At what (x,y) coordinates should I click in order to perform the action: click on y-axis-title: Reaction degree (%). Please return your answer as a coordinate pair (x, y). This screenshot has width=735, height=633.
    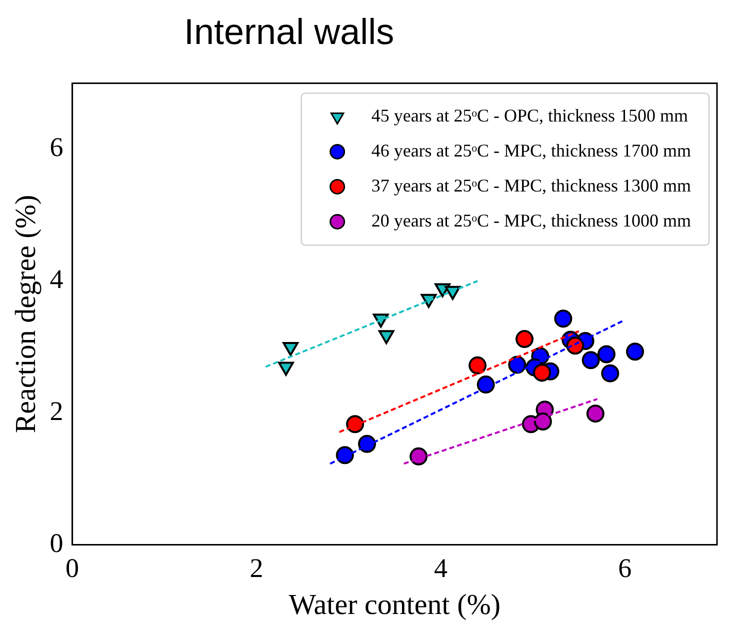
    Looking at the image, I should click on (26, 314).